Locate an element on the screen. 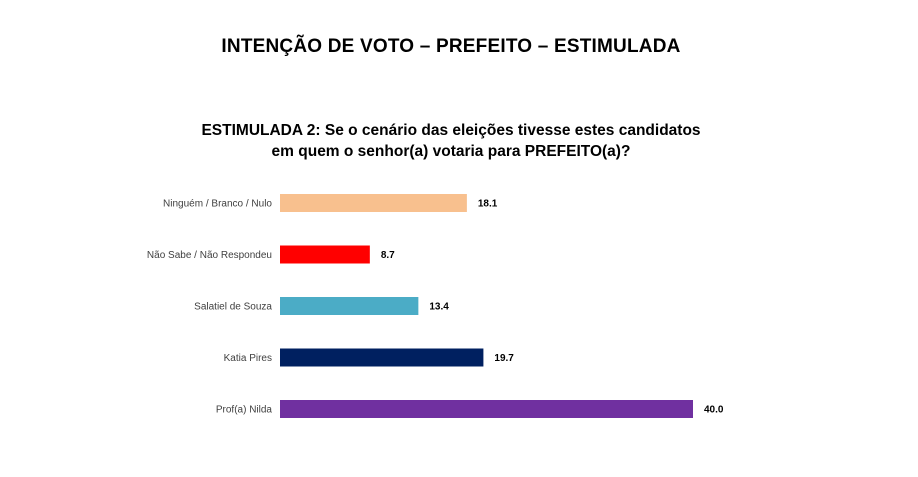 This screenshot has height=477, width=918. value-label-prof-a-nilda: 40.0 is located at coordinates (714, 410).